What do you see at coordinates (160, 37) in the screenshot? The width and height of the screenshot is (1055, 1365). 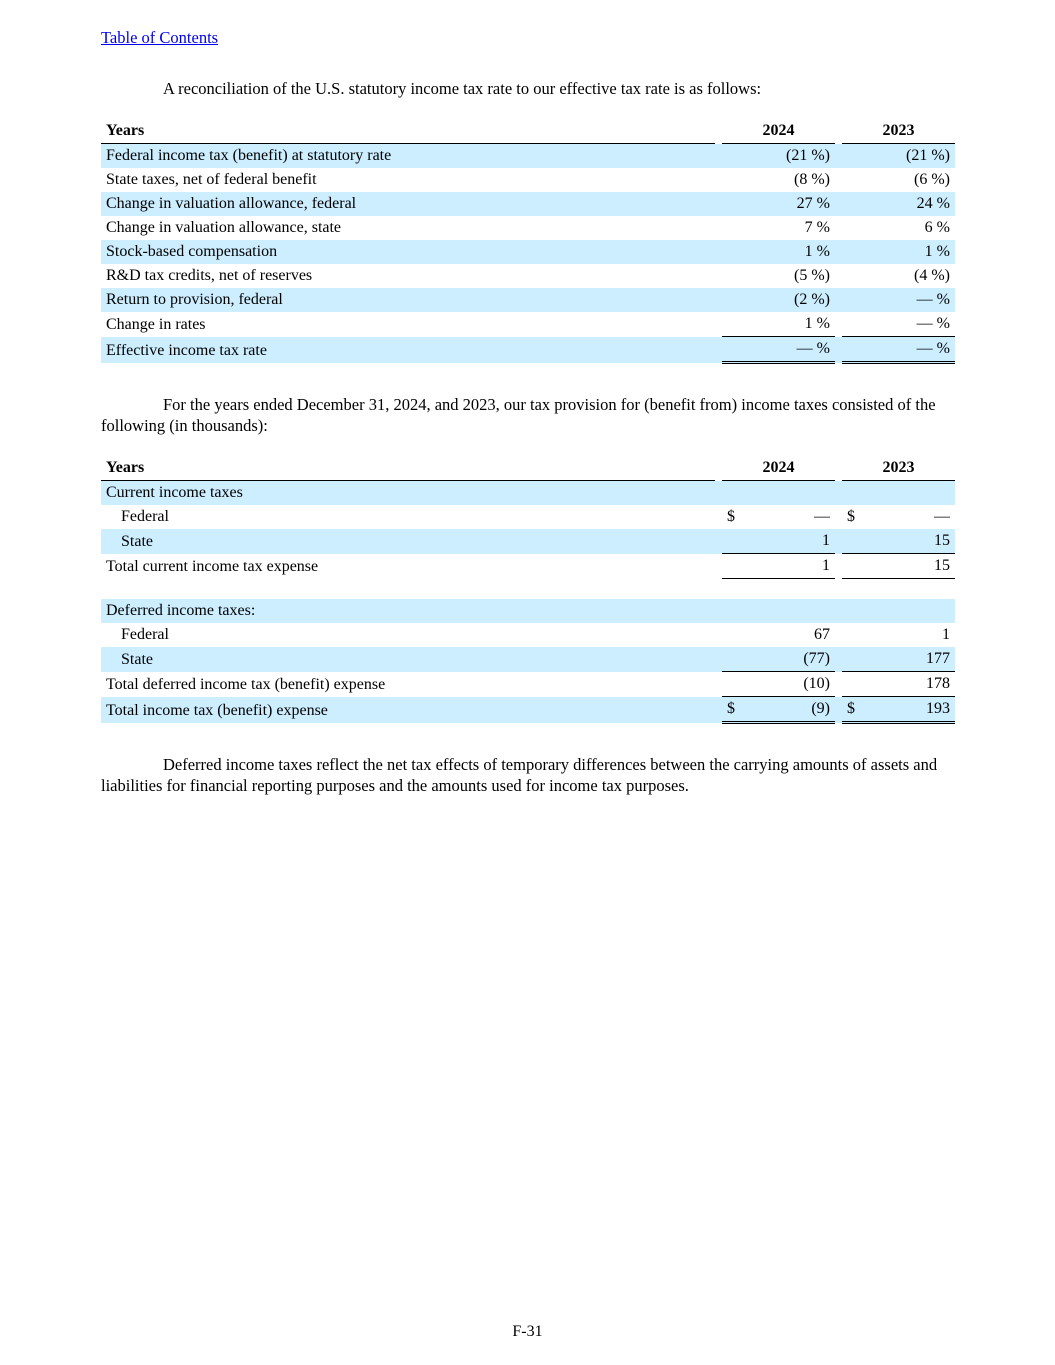 I see `table-of-contents-link: Table of Contents` at bounding box center [160, 37].